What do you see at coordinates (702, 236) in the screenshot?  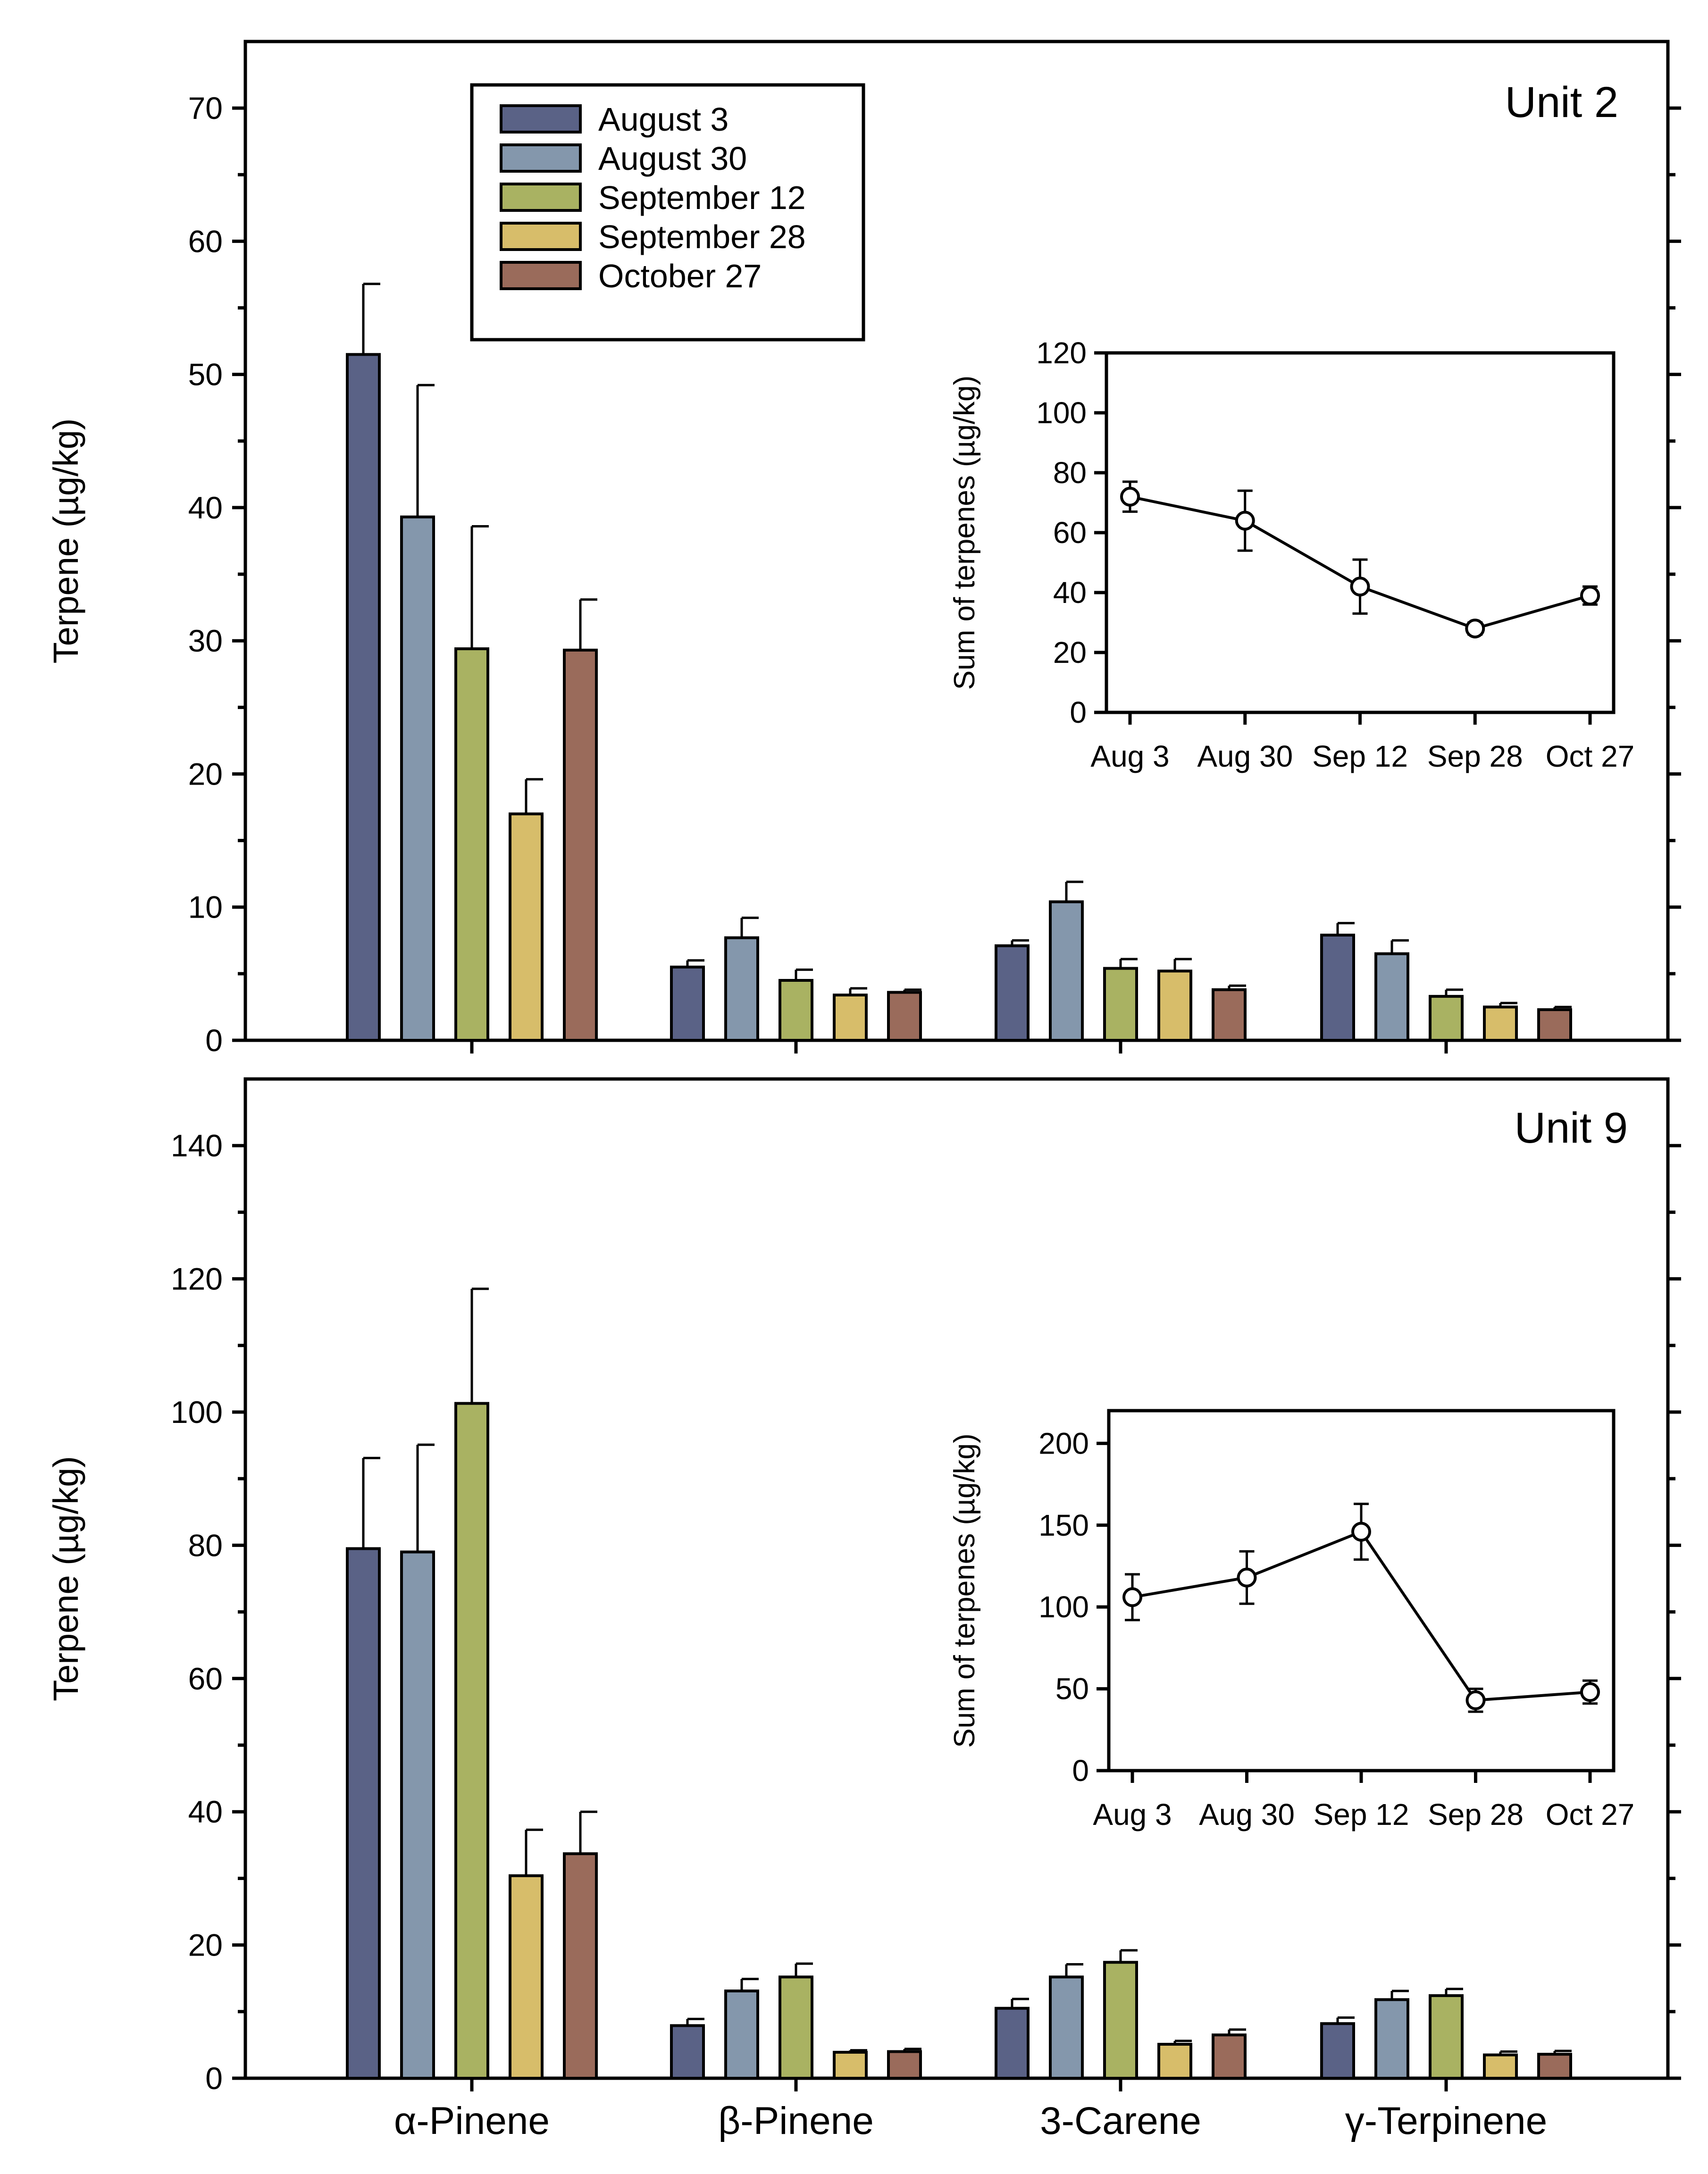 I see `legend-label: September 28` at bounding box center [702, 236].